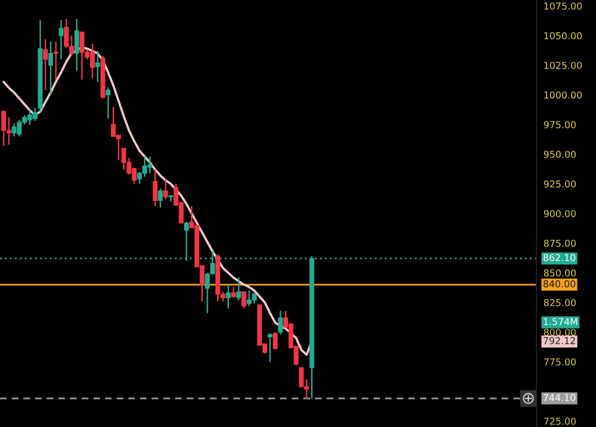 Image resolution: width=596 pixels, height=427 pixels. What do you see at coordinates (560, 398) in the screenshot?
I see `ref-line-label: 744.10` at bounding box center [560, 398].